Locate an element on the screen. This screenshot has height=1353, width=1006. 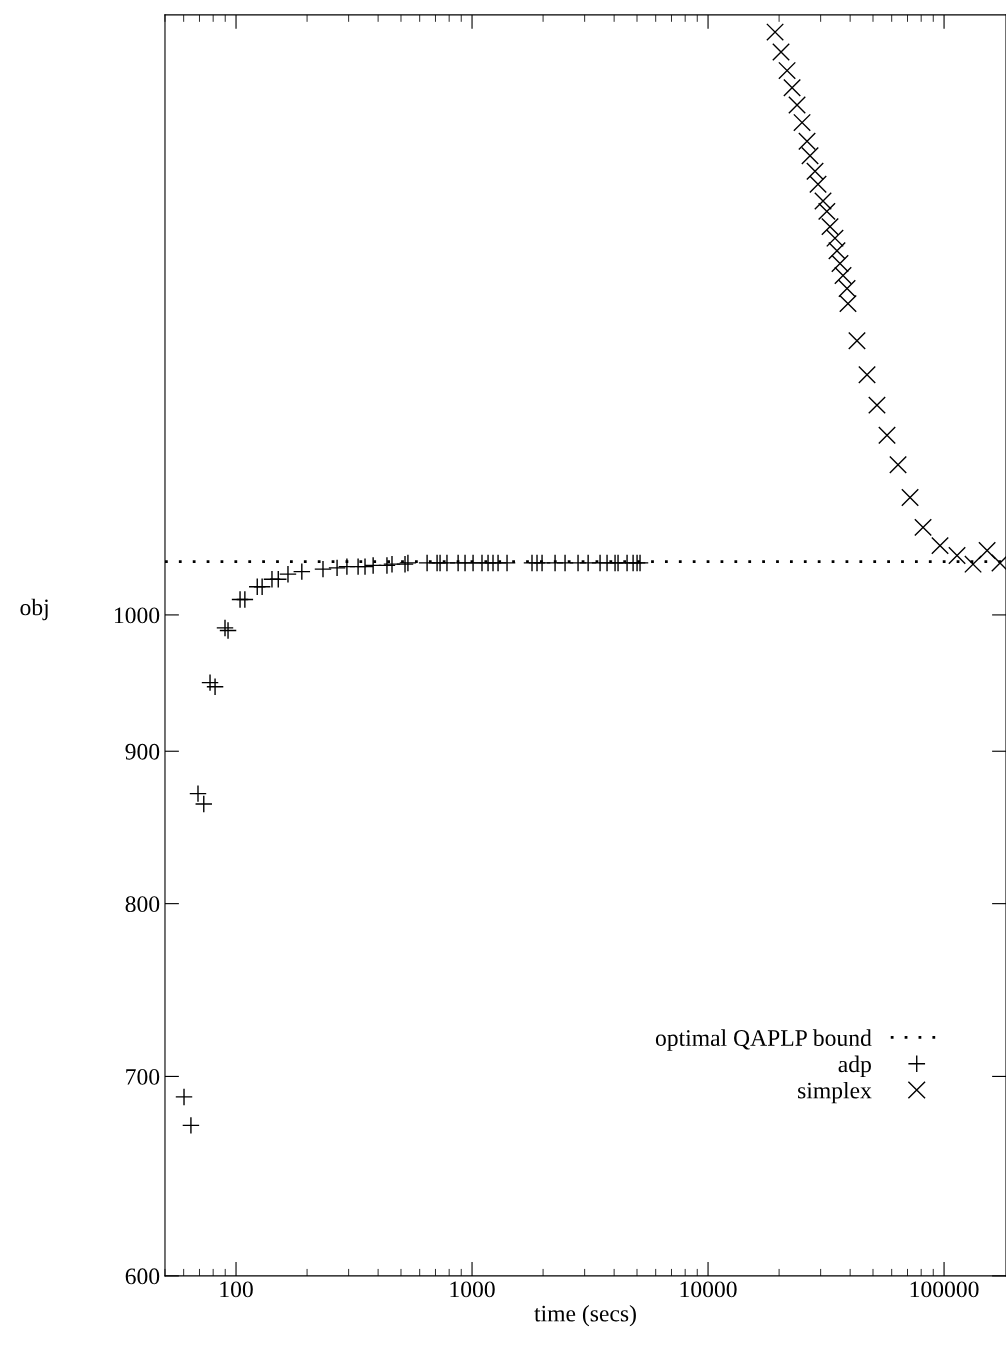
y-tick-label: 900 is located at coordinates (142, 751).